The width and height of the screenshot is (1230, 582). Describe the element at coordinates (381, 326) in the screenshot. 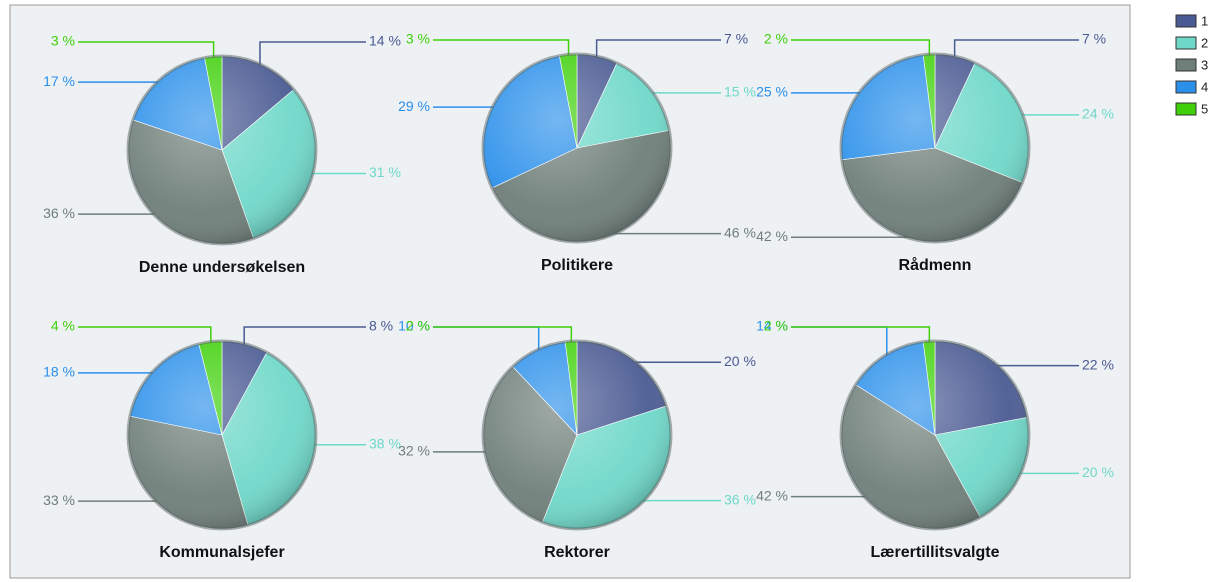

I see `value-label: 8 %` at that location.